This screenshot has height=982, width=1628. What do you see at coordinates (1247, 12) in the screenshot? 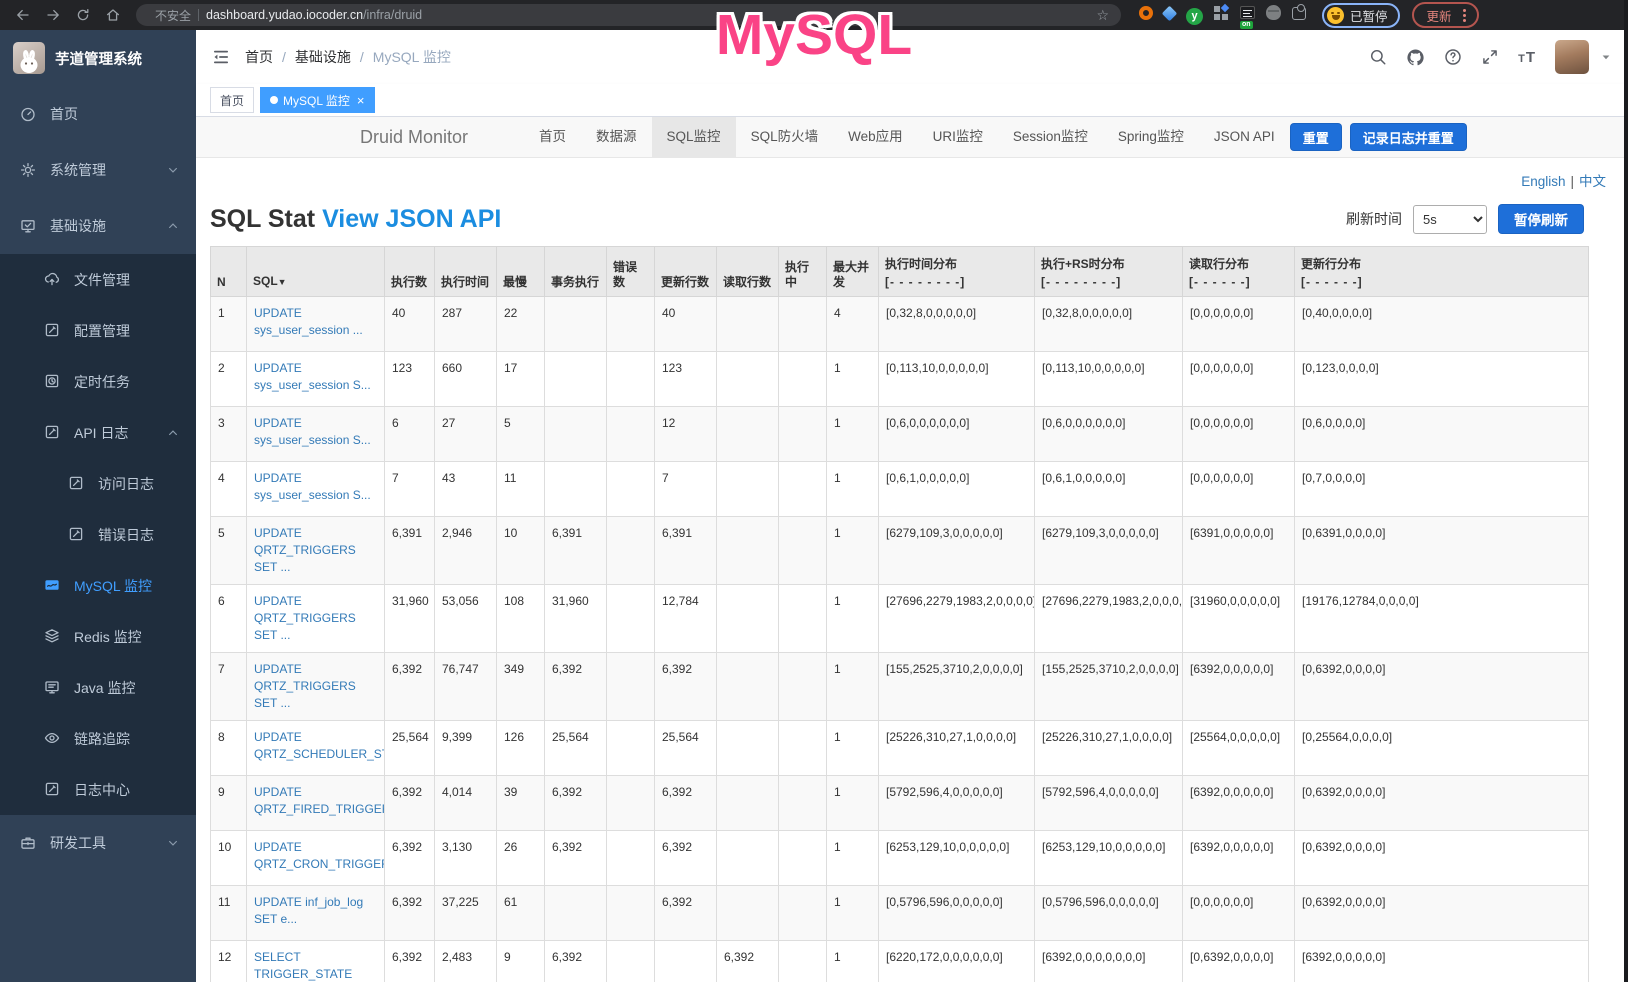
I see `list-on-icon` at bounding box center [1247, 12].